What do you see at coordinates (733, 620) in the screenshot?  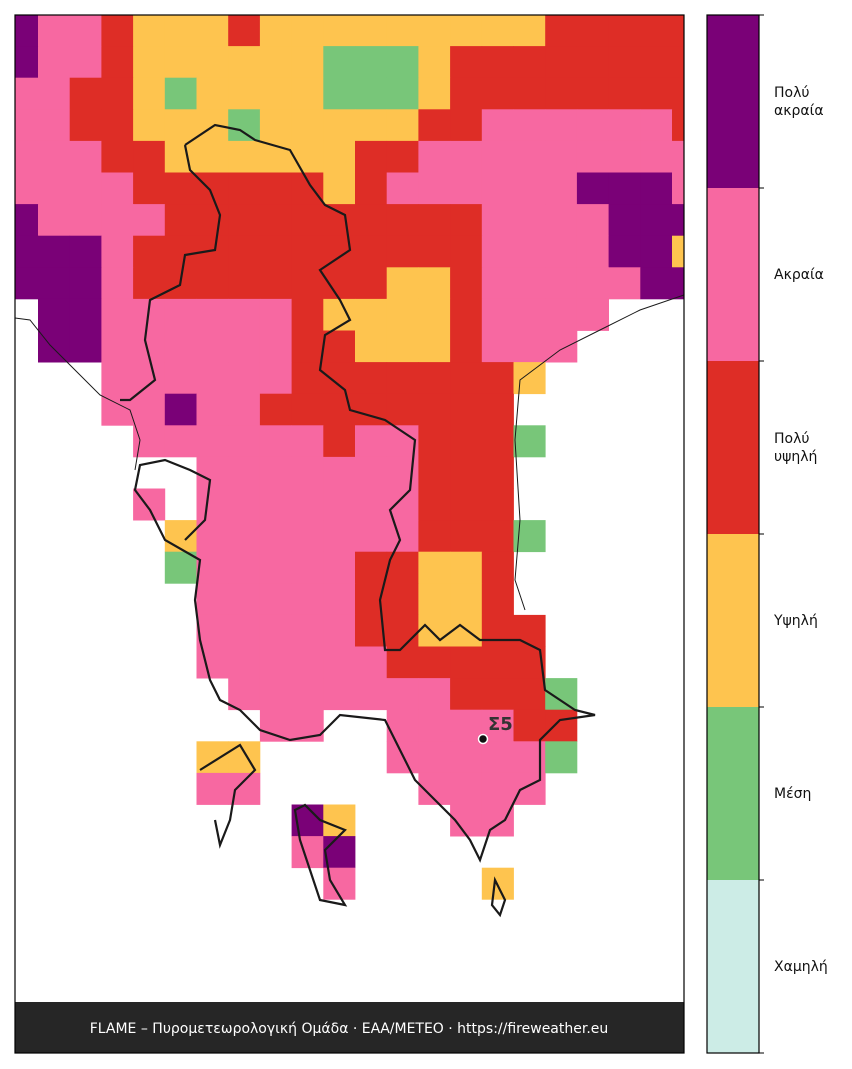 I see `colorbar-segment` at bounding box center [733, 620].